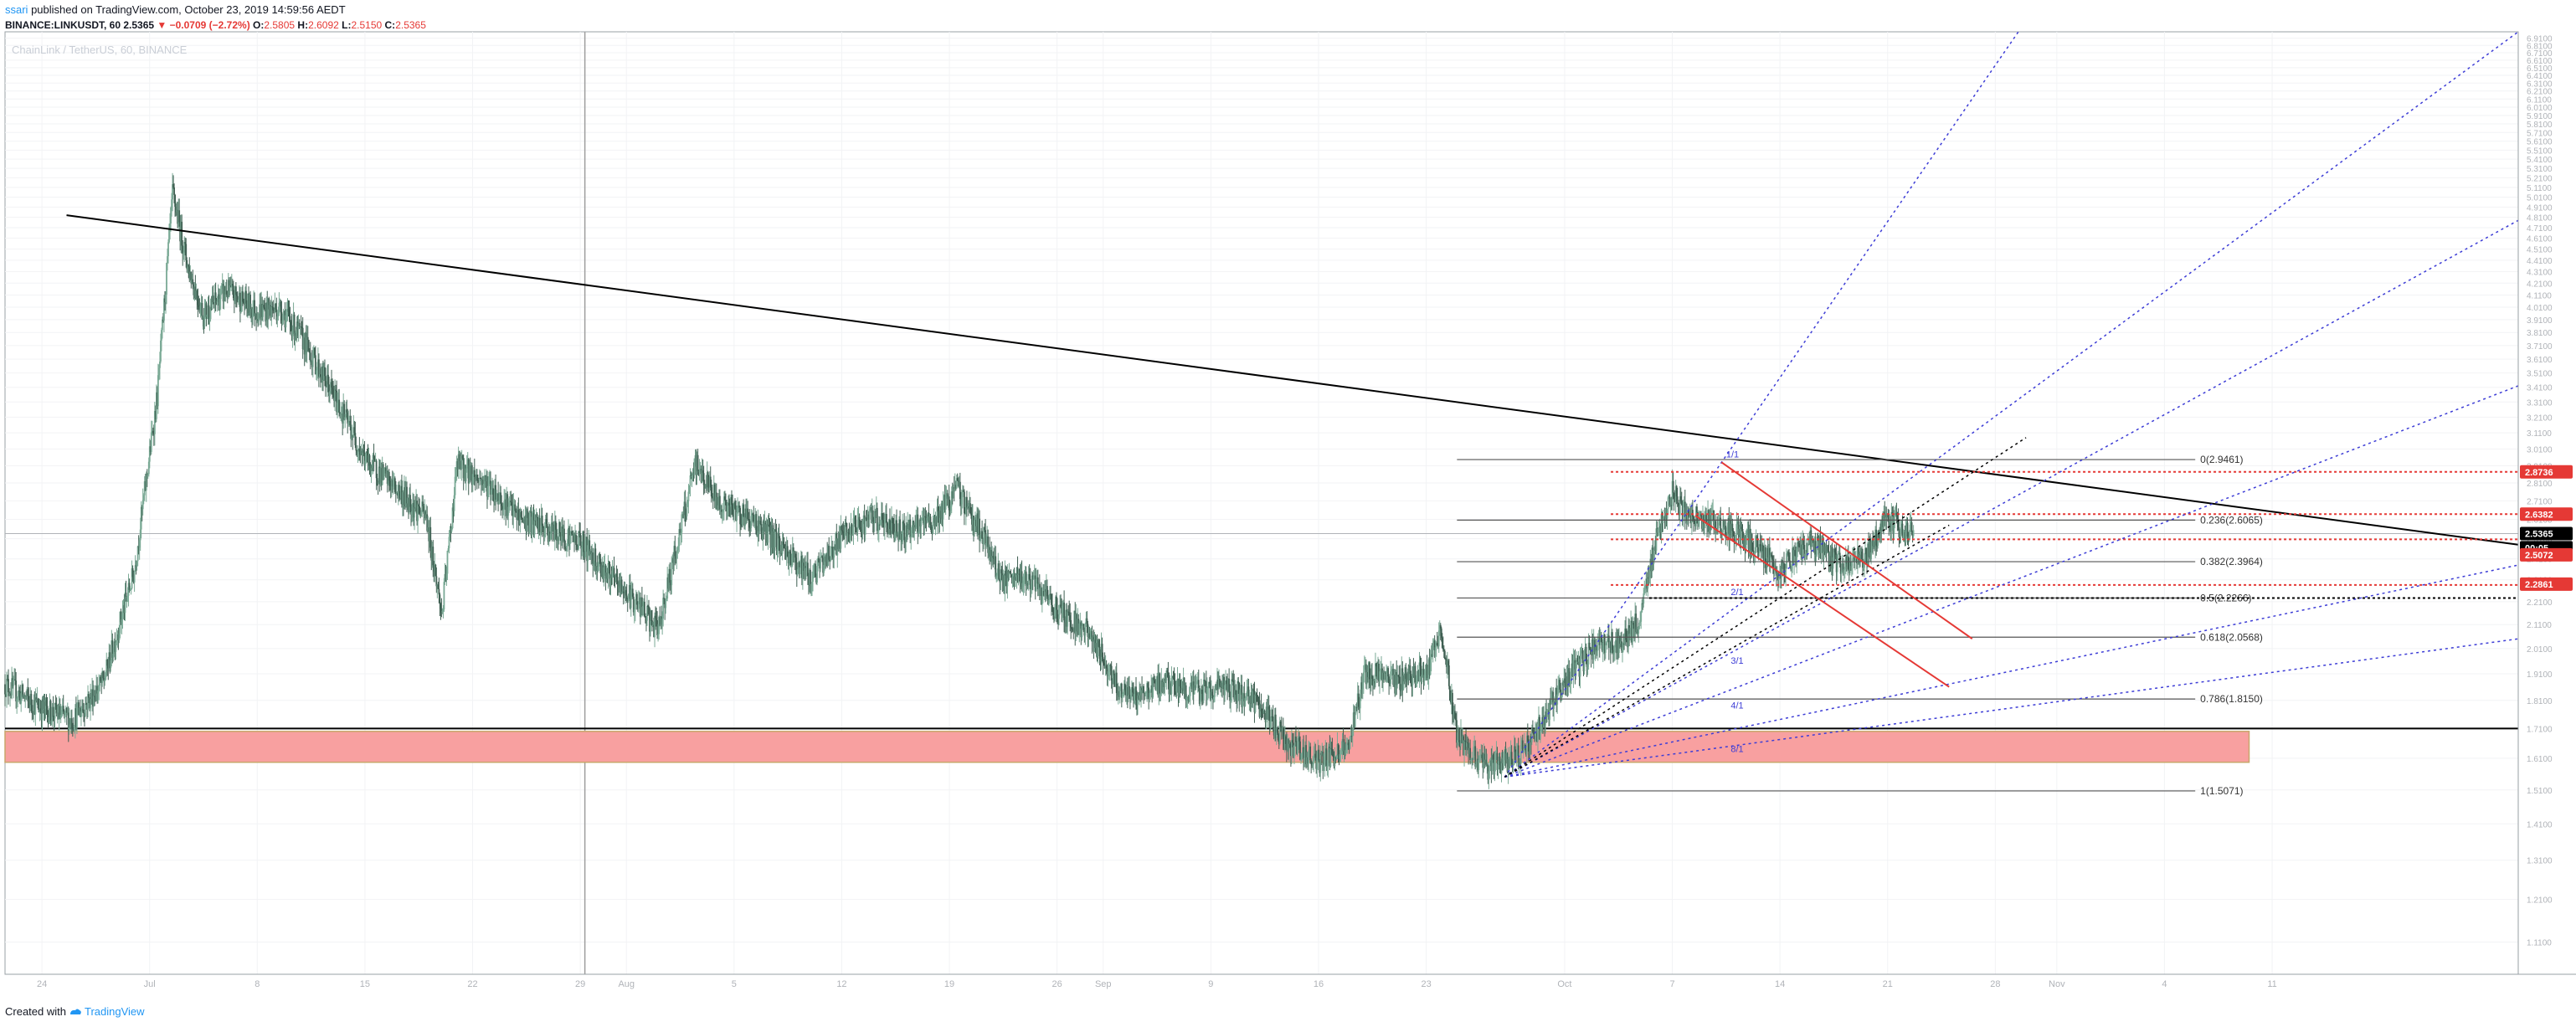 Image resolution: width=2576 pixels, height=1027 pixels. I want to click on support-zone, so click(1261, 745).